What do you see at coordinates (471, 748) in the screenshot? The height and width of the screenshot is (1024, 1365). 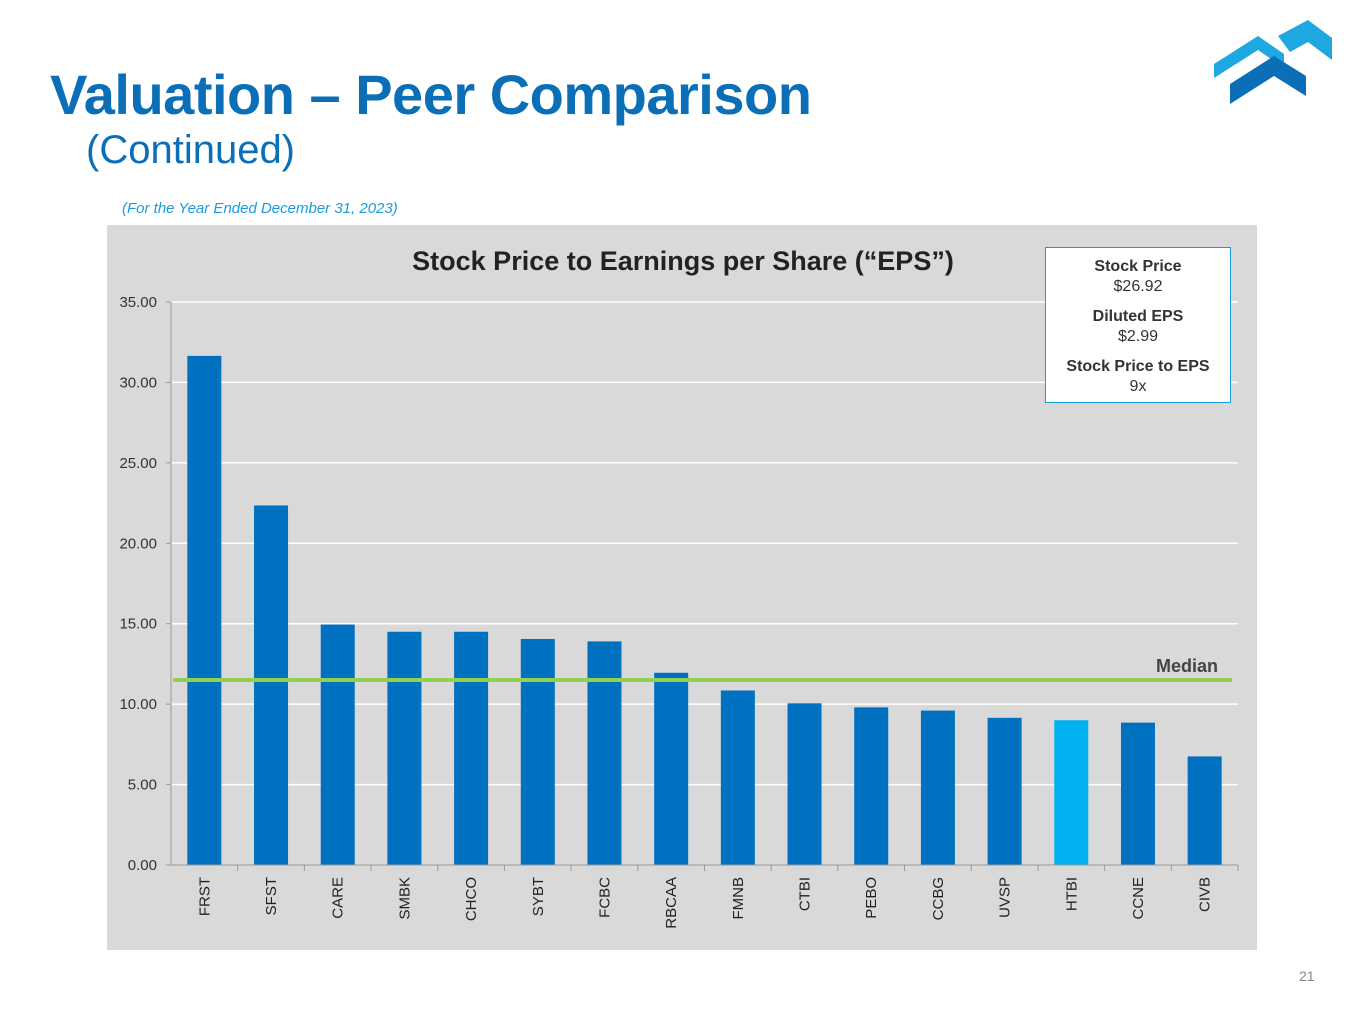 I see `bar-chco` at bounding box center [471, 748].